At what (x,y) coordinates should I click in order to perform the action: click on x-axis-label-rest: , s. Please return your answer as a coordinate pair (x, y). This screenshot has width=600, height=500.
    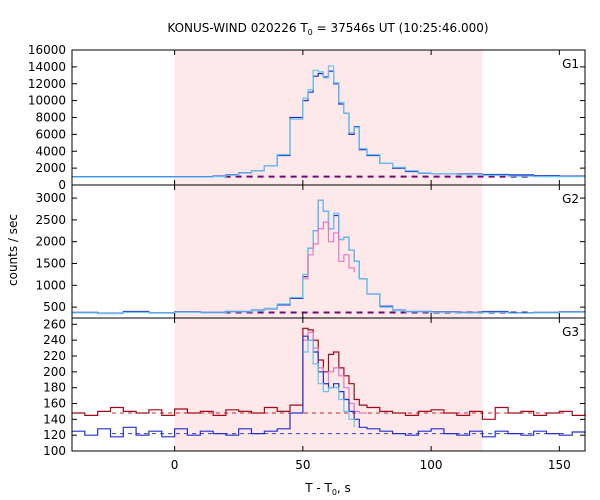
    Looking at the image, I should click on (344, 488).